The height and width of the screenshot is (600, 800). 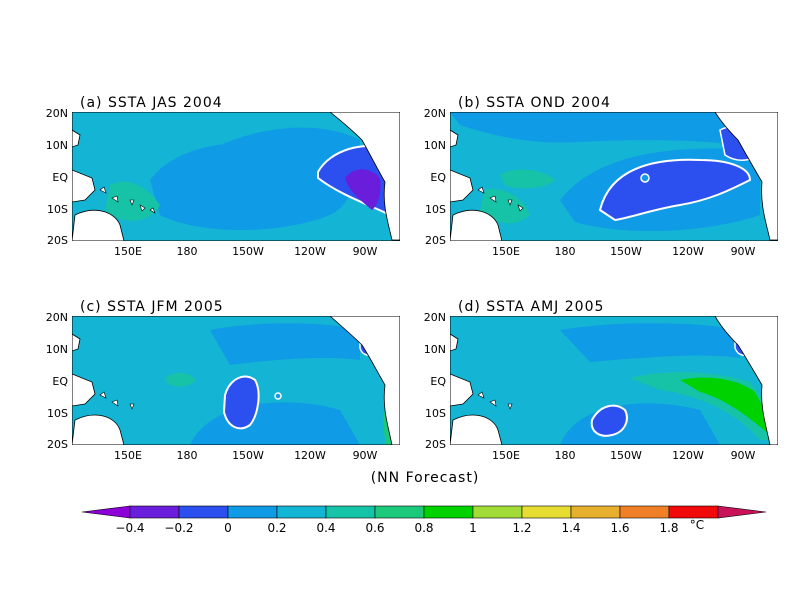 I want to click on panel-d-map, so click(x=614, y=380).